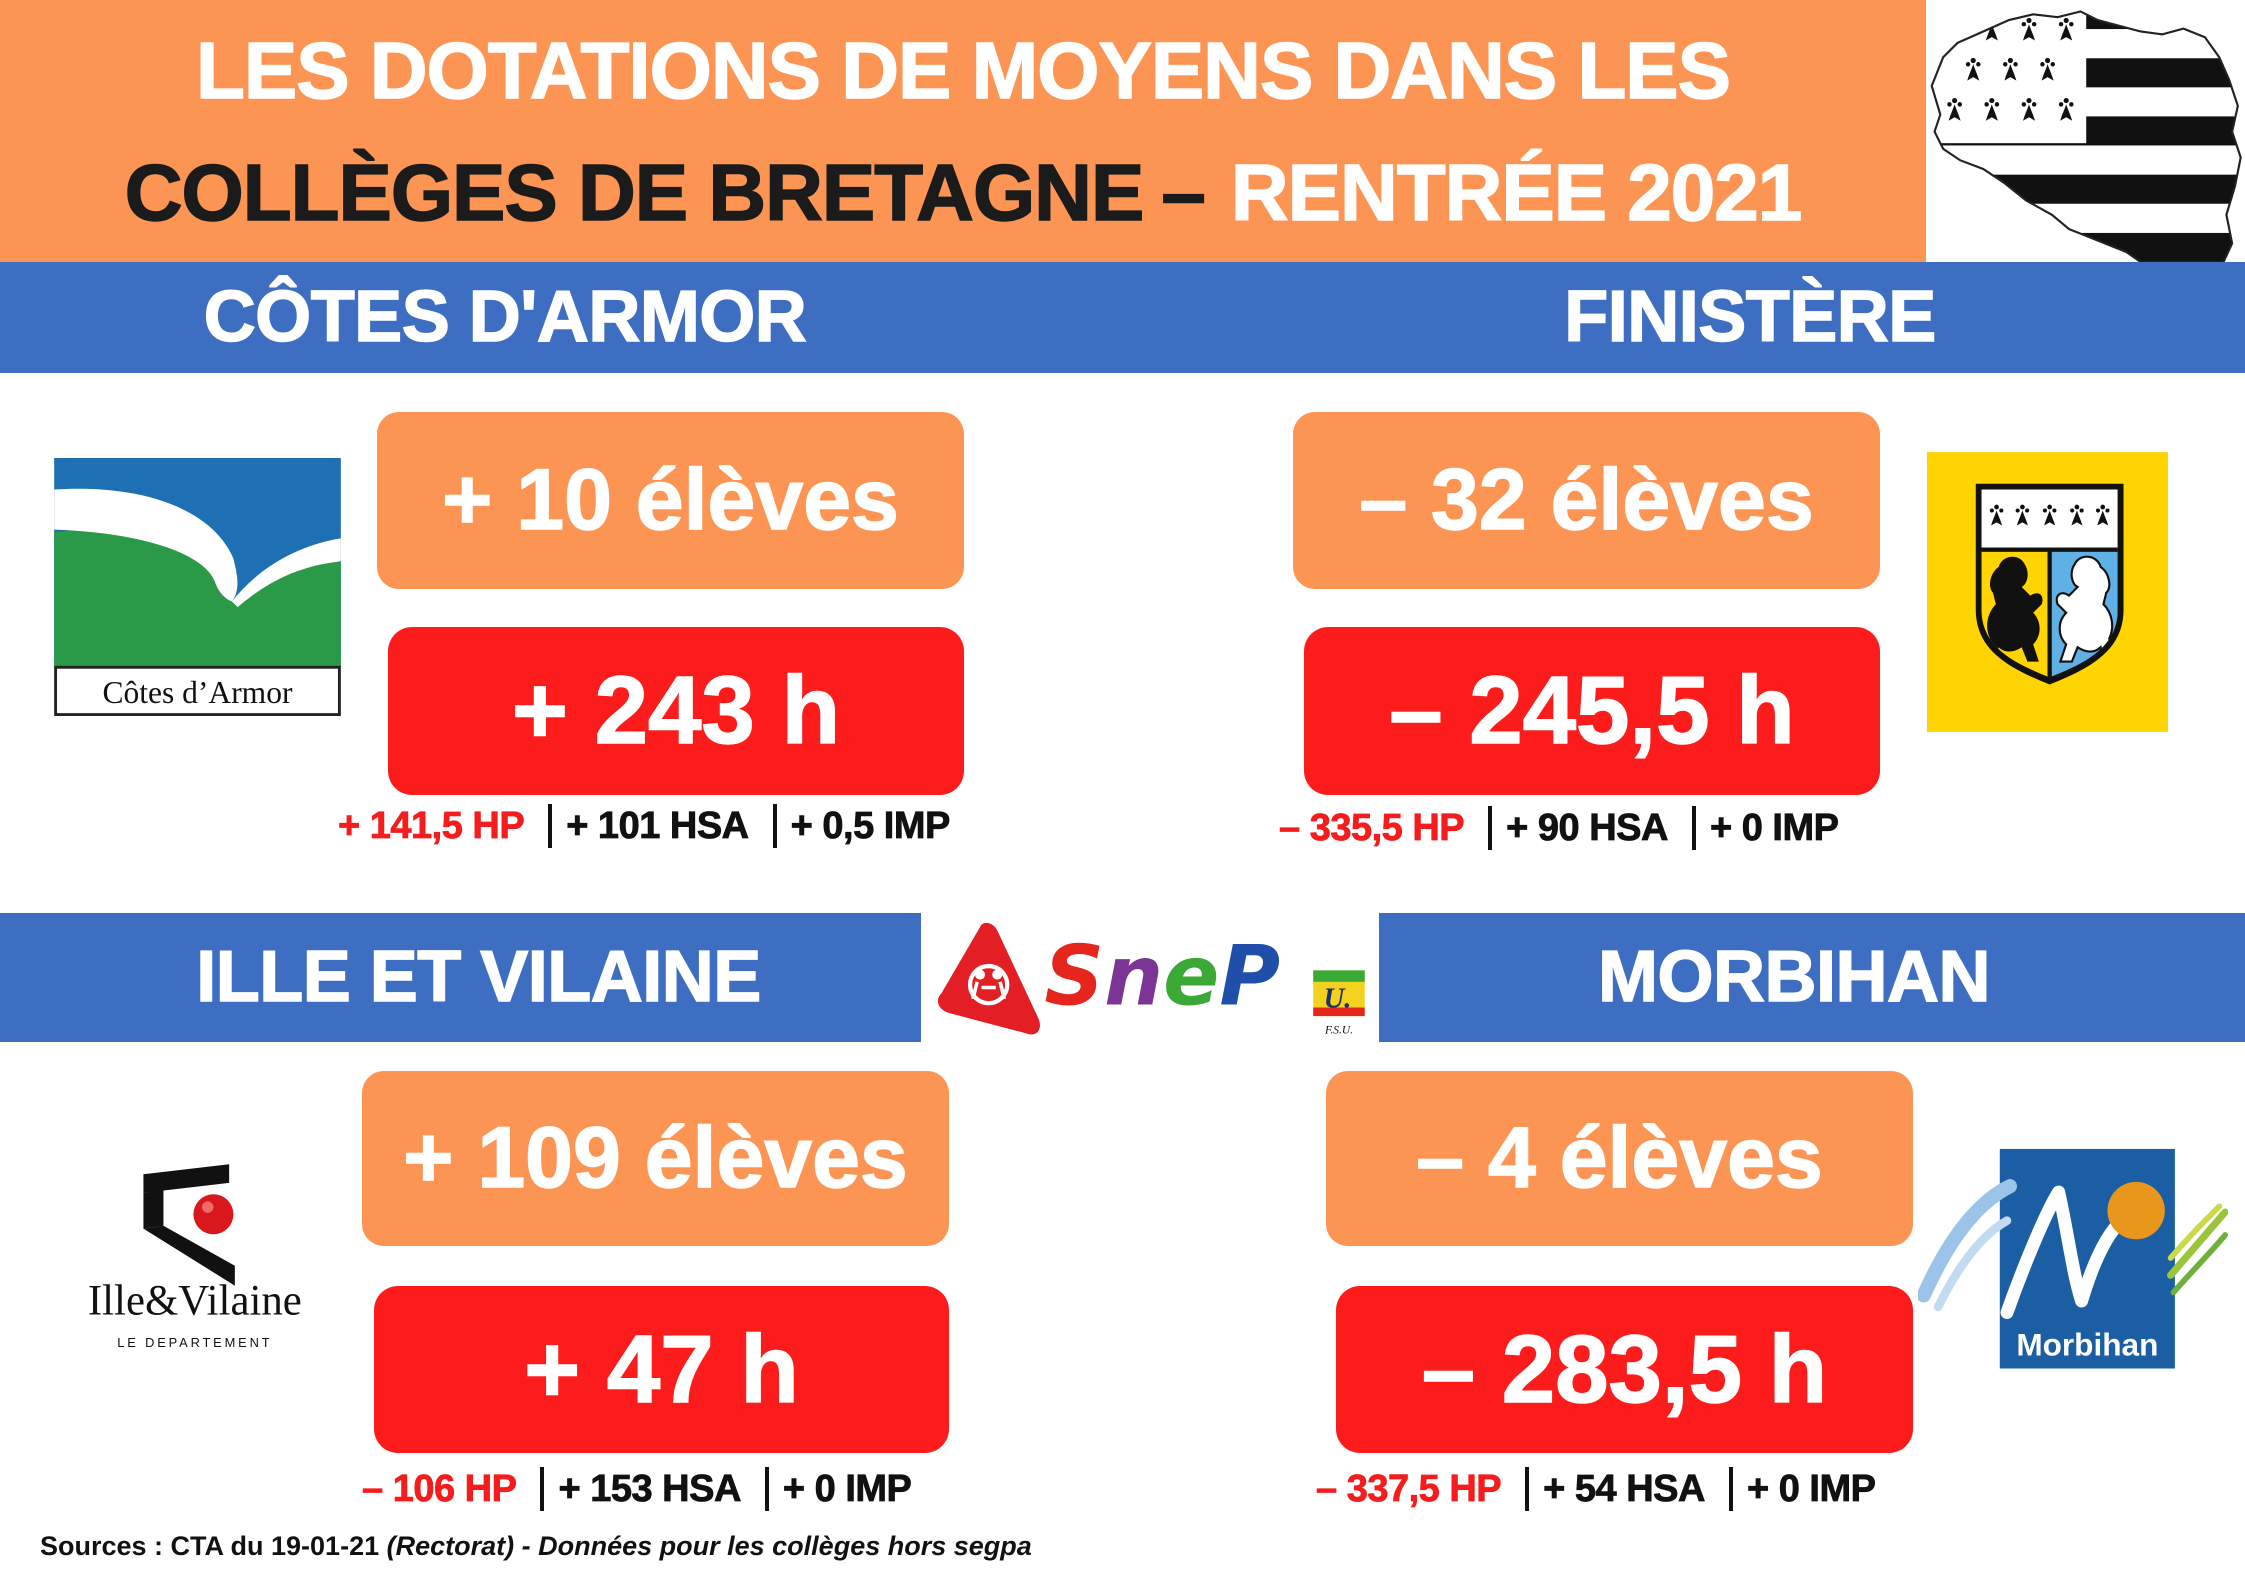 The image size is (2245, 1587). I want to click on morbihan-hours-box: – 283,5 h, so click(1624, 1369).